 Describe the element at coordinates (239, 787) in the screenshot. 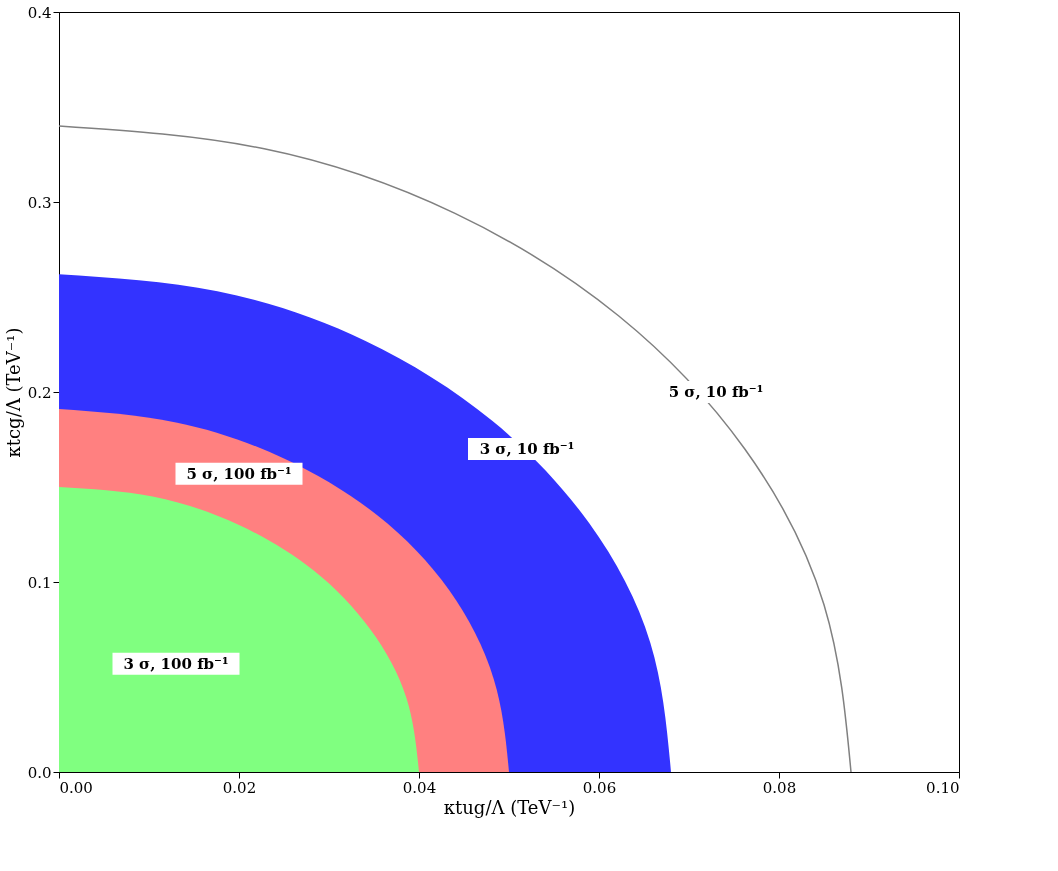

I see `x-tick-label: 0.02` at that location.